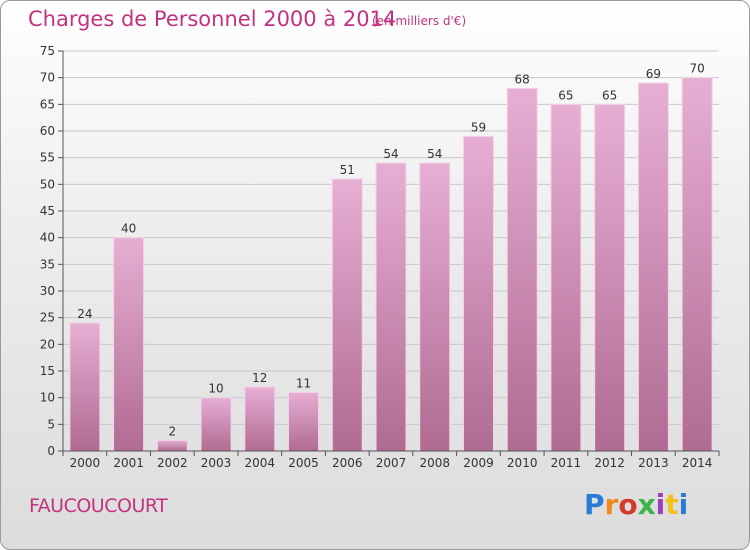 Image resolution: width=750 pixels, height=550 pixels. I want to click on bar-2002, so click(172, 445).